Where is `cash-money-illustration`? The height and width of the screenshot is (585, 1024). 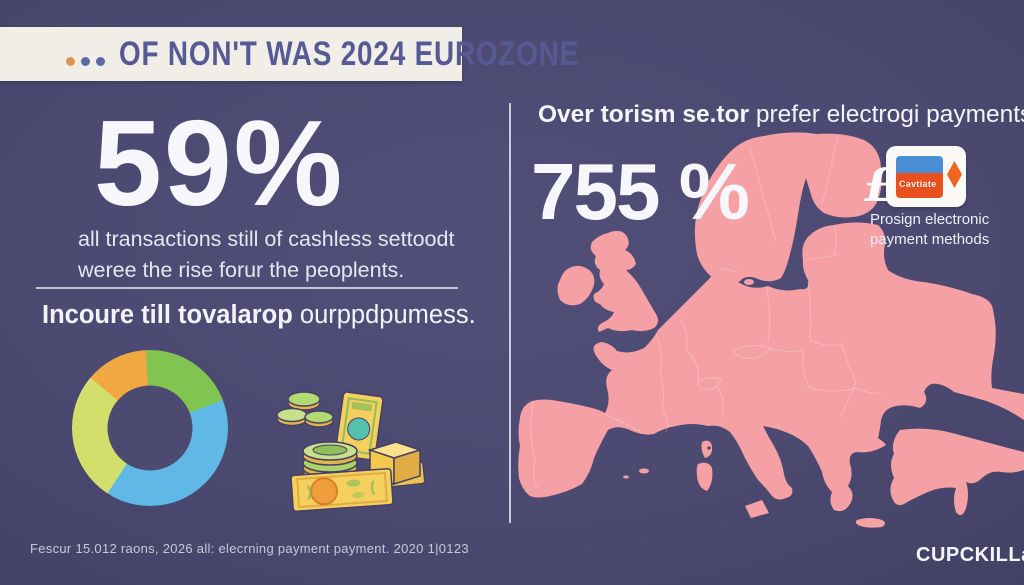
cash-money-illustration is located at coordinates (351, 451).